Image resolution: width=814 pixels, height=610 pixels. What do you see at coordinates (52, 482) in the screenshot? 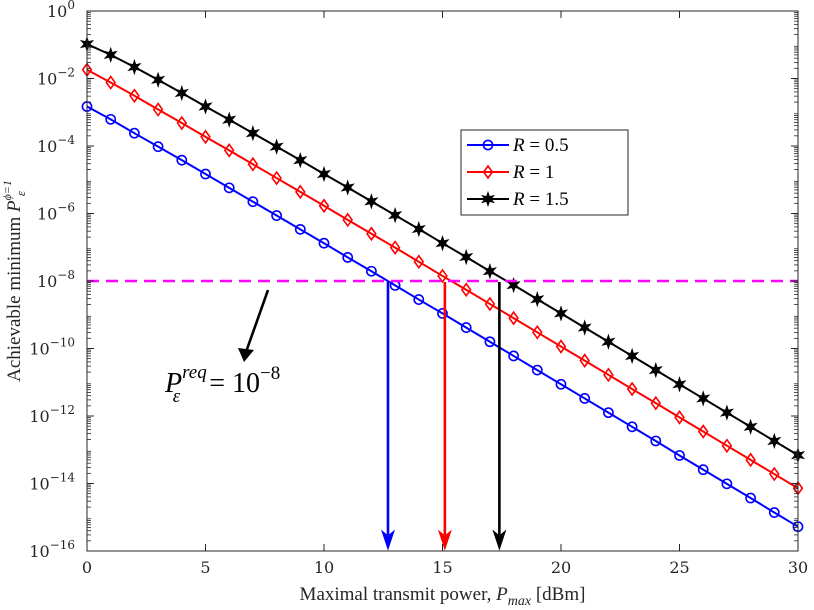
I see `y-tick-label: 10⁻¹⁴` at bounding box center [52, 482].